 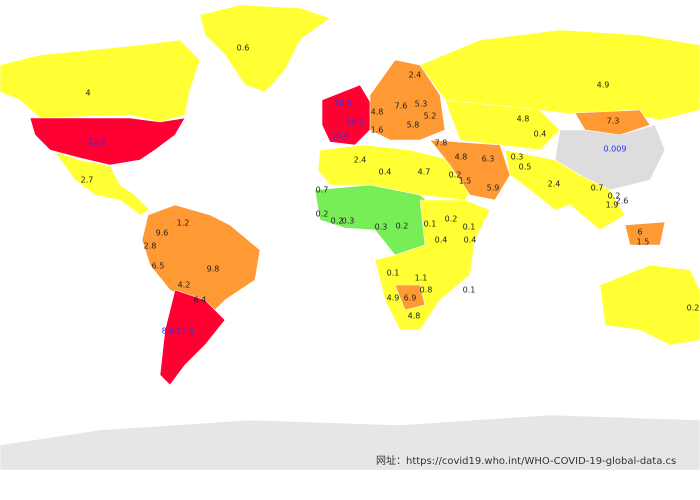 What do you see at coordinates (421, 104) in the screenshot?
I see `value-label: 5.3` at bounding box center [421, 104].